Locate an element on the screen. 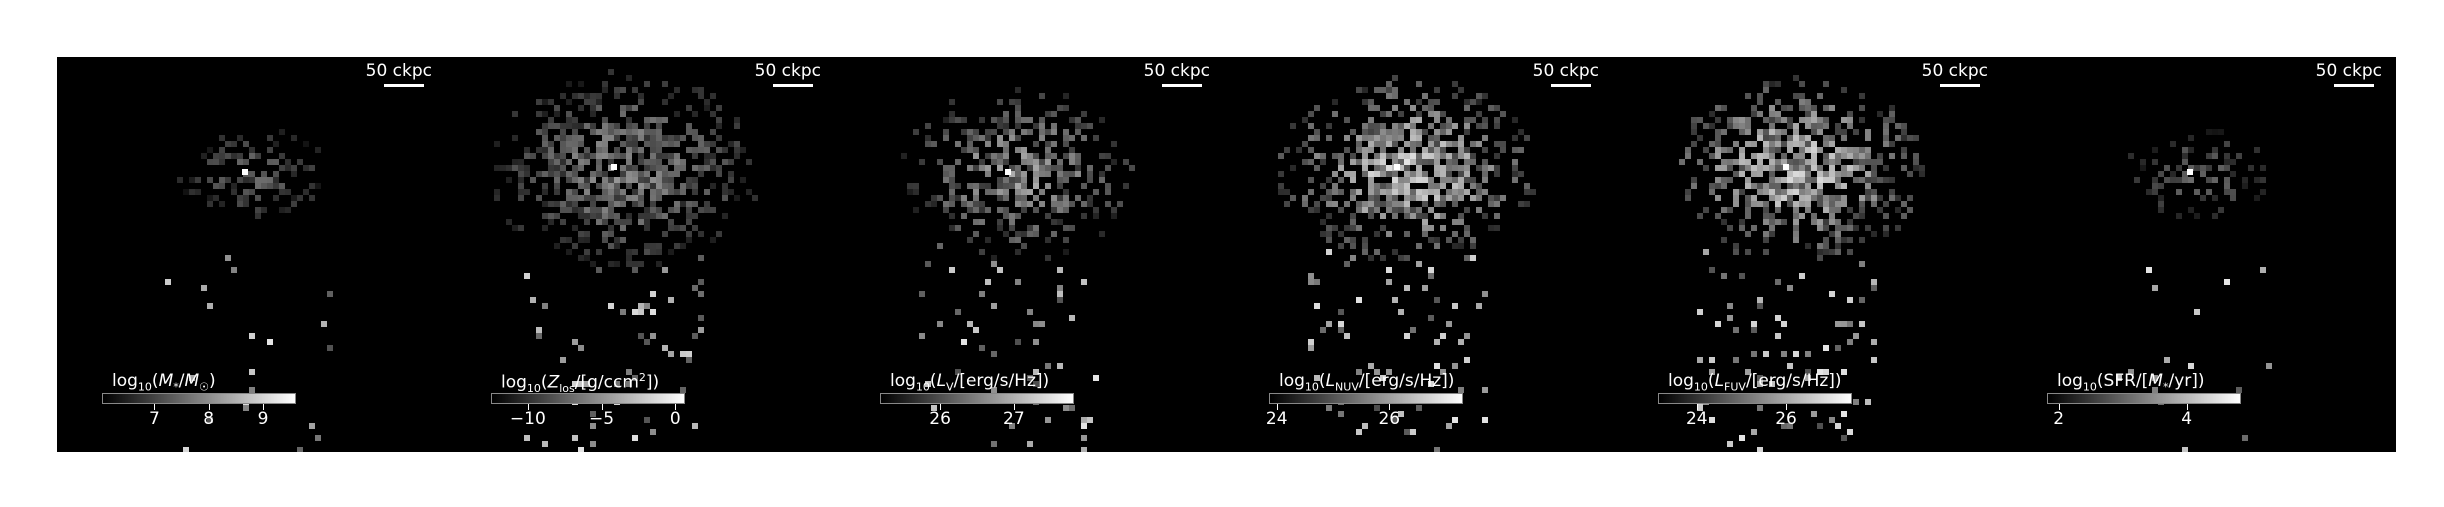 This screenshot has height=507, width=2444. panel-sfr: 50 ckpc log10(SFR/[M*/yr]) 2 4 is located at coordinates (2199, 254).